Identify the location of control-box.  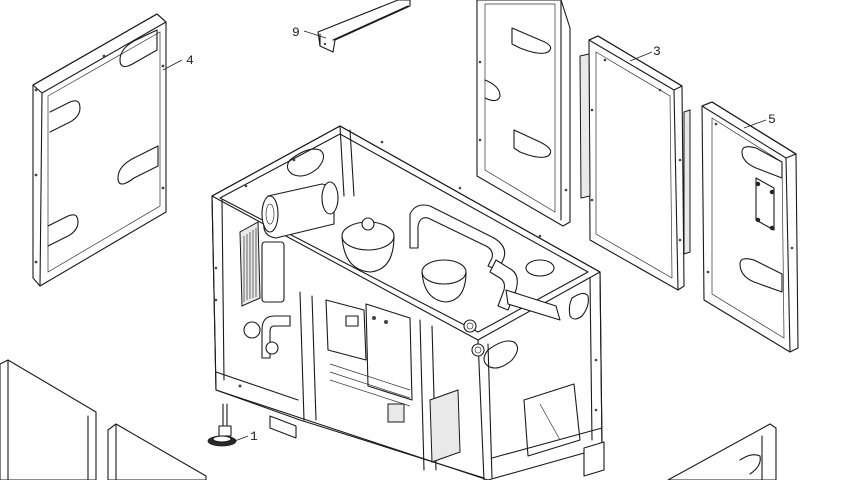
(369, 361).